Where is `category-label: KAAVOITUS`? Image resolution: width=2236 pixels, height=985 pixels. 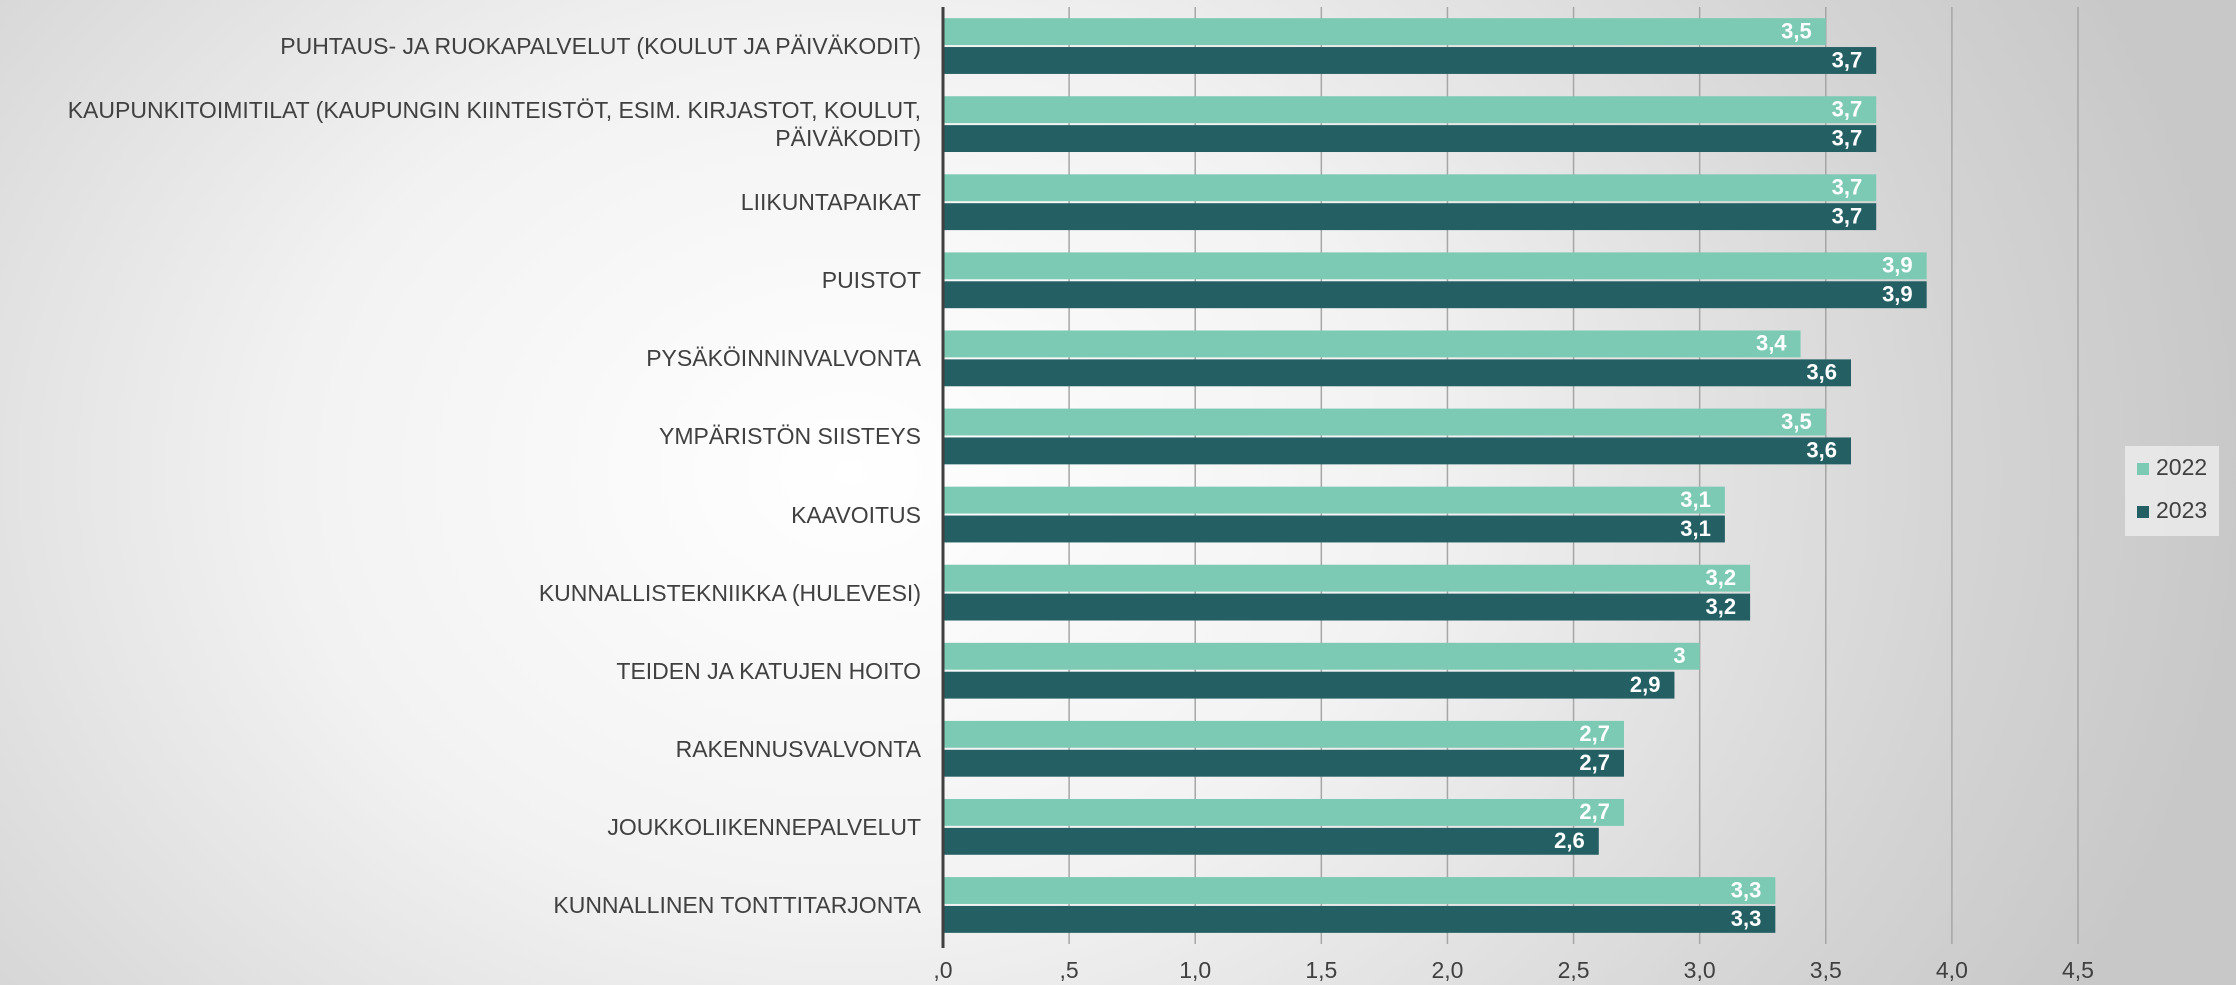
category-label: KAAVOITUS is located at coordinates (856, 514).